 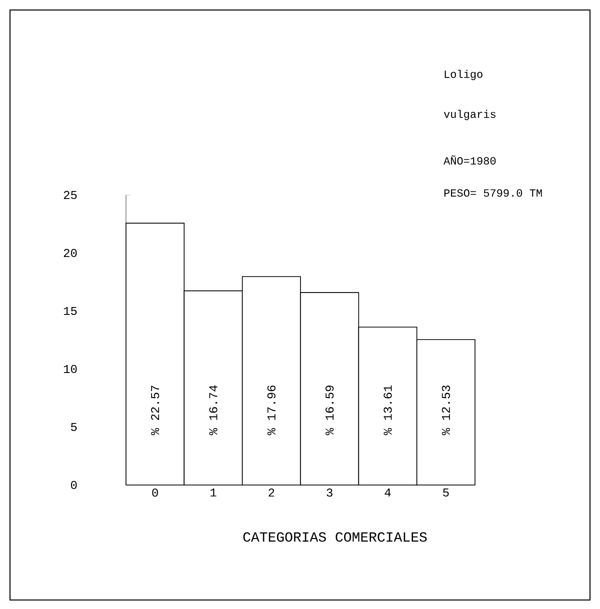 What do you see at coordinates (155, 492) in the screenshot?
I see `x-tick-label: 0` at bounding box center [155, 492].